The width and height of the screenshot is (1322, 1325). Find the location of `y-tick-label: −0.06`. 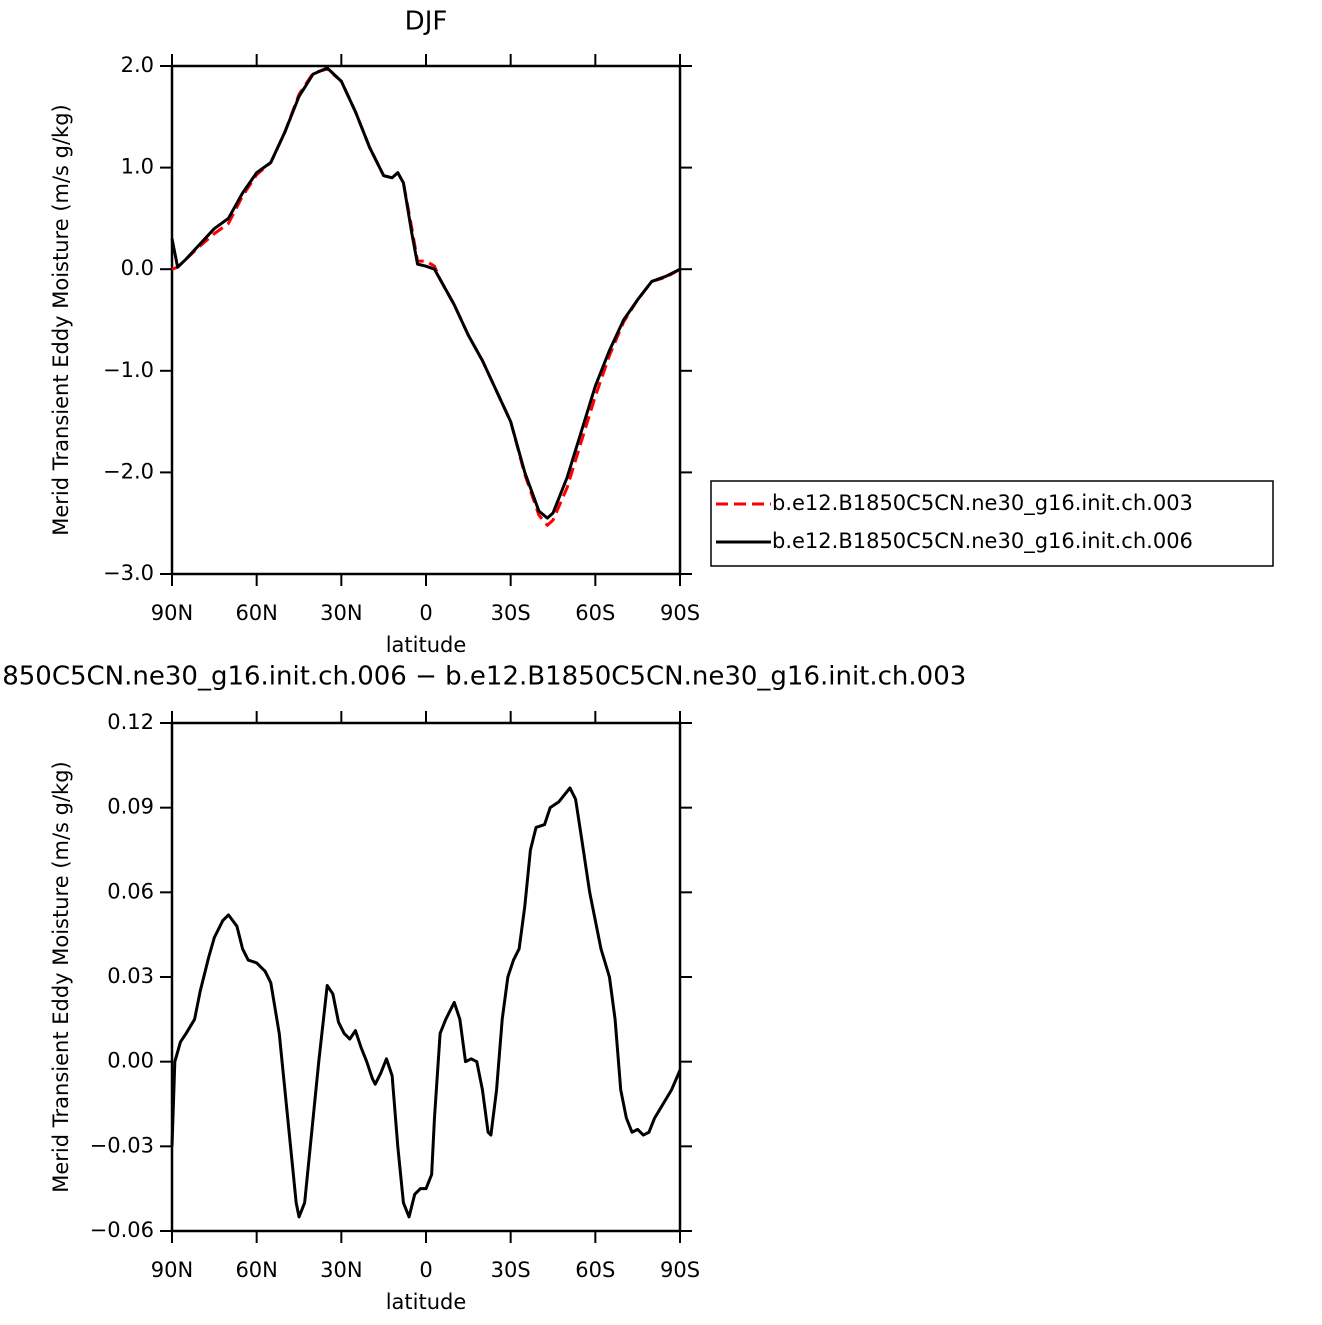

y-tick-label: −0.06 is located at coordinates (122, 1230).